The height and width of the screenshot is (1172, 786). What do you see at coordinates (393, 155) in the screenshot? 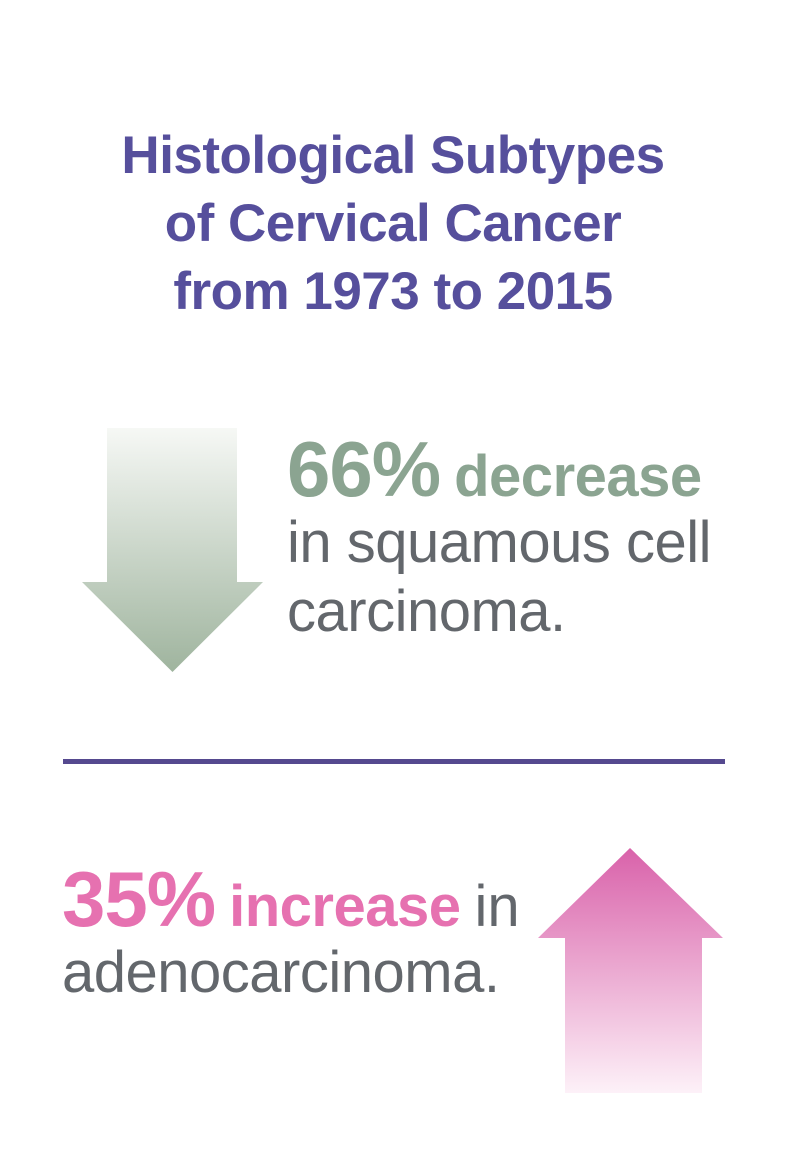
I see `page-title-line-1: Histological Subtypes` at bounding box center [393, 155].